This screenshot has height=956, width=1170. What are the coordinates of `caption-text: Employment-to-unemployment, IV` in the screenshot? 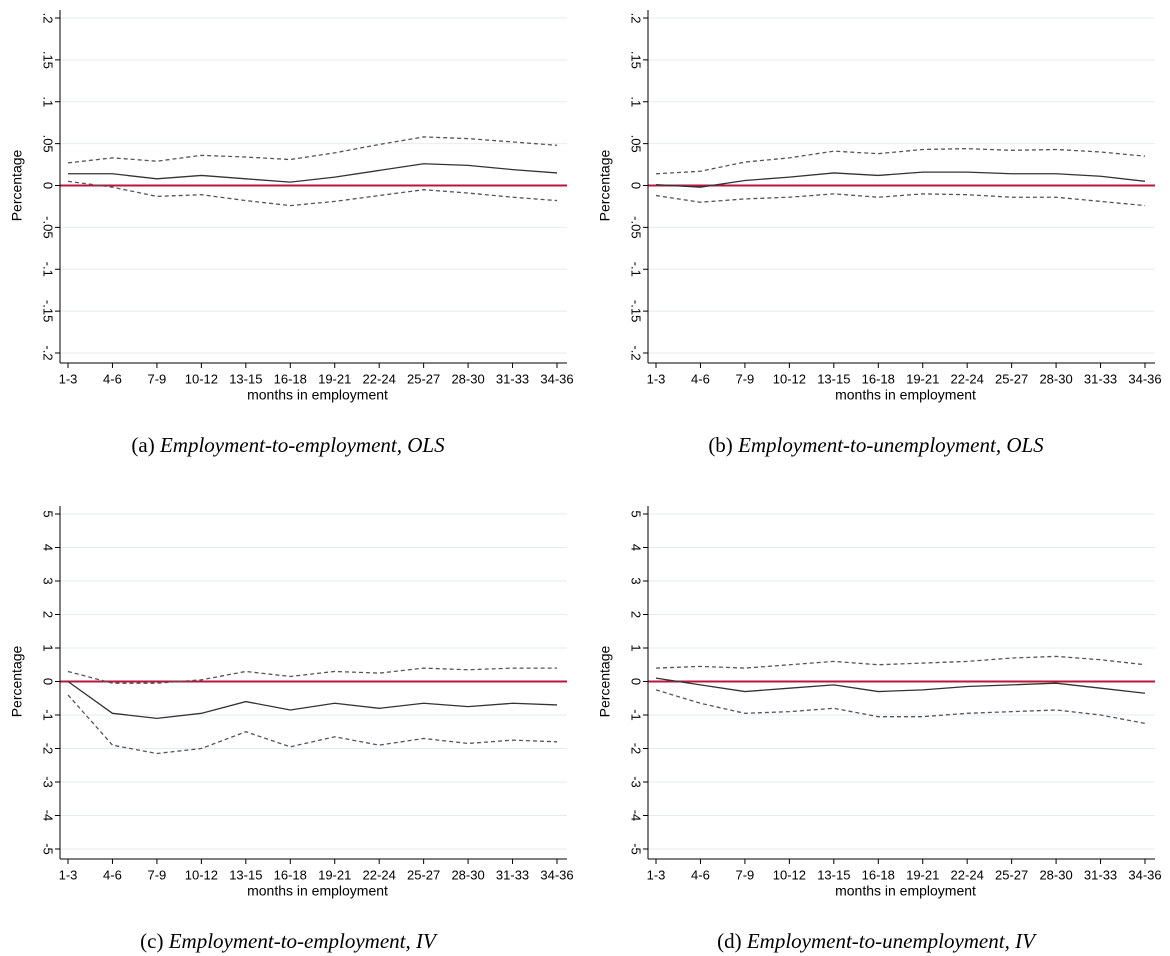 It's located at (891, 941).